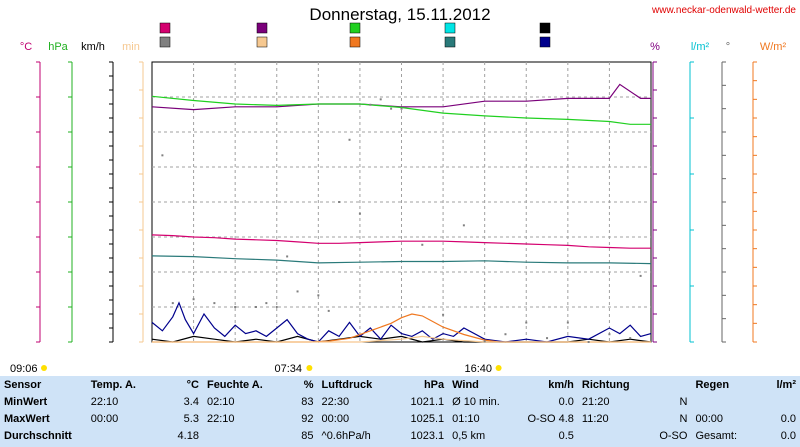 Image resolution: width=800 pixels, height=447 pixels. Describe the element at coordinates (561, 384) in the screenshot. I see `stats-cell: km/h` at that location.